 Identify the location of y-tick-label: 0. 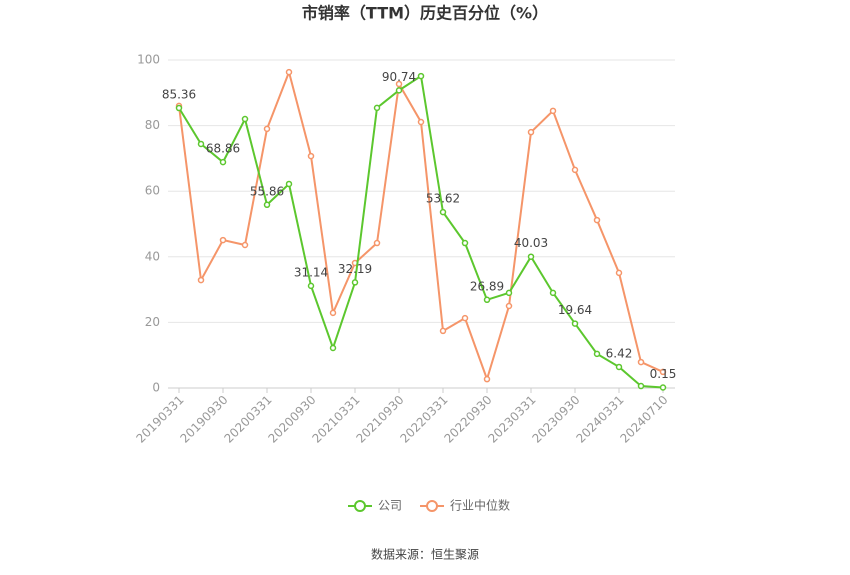
(156, 388).